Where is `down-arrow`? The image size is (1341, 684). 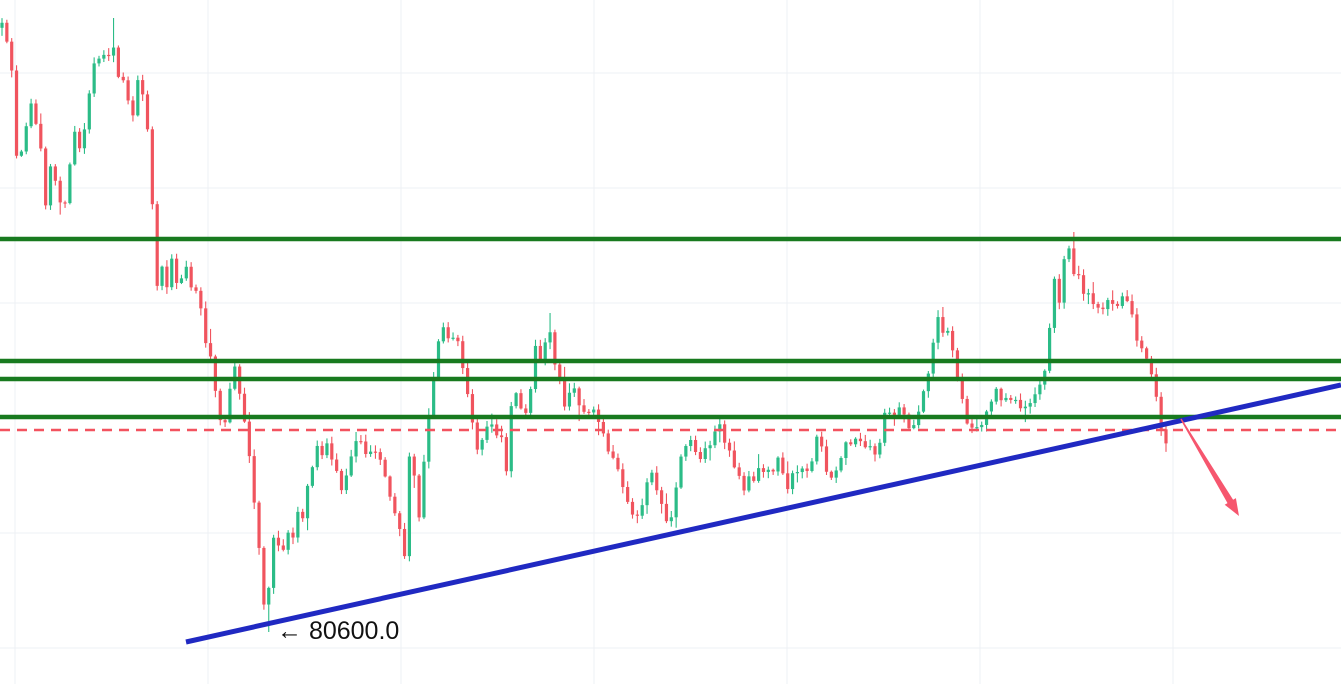 down-arrow is located at coordinates (1209, 467).